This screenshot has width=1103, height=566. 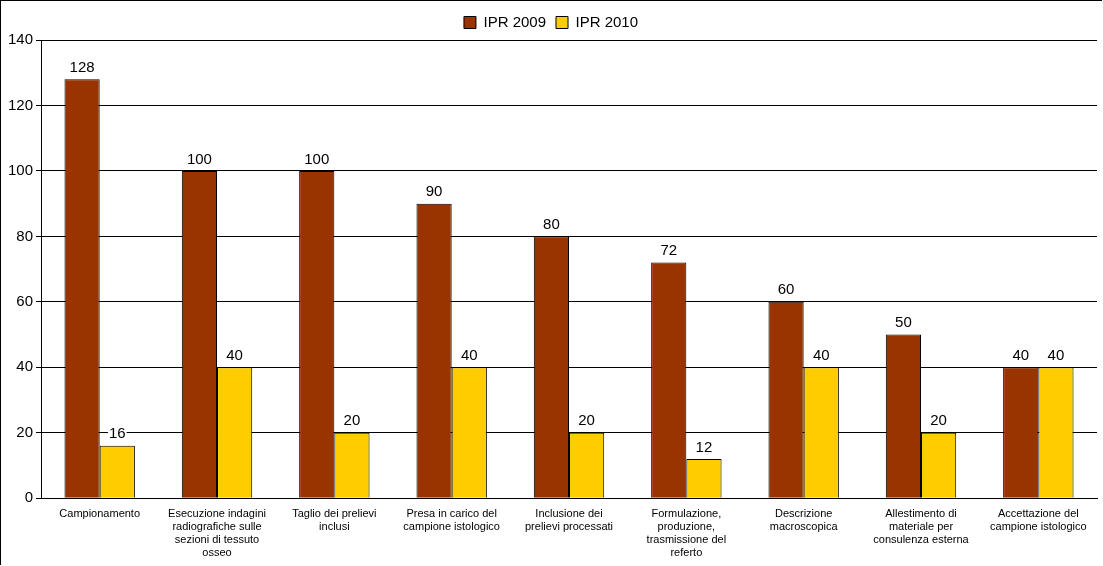 I want to click on x-tick-label: Accettazione del campione istologico, so click(x=1038, y=519).